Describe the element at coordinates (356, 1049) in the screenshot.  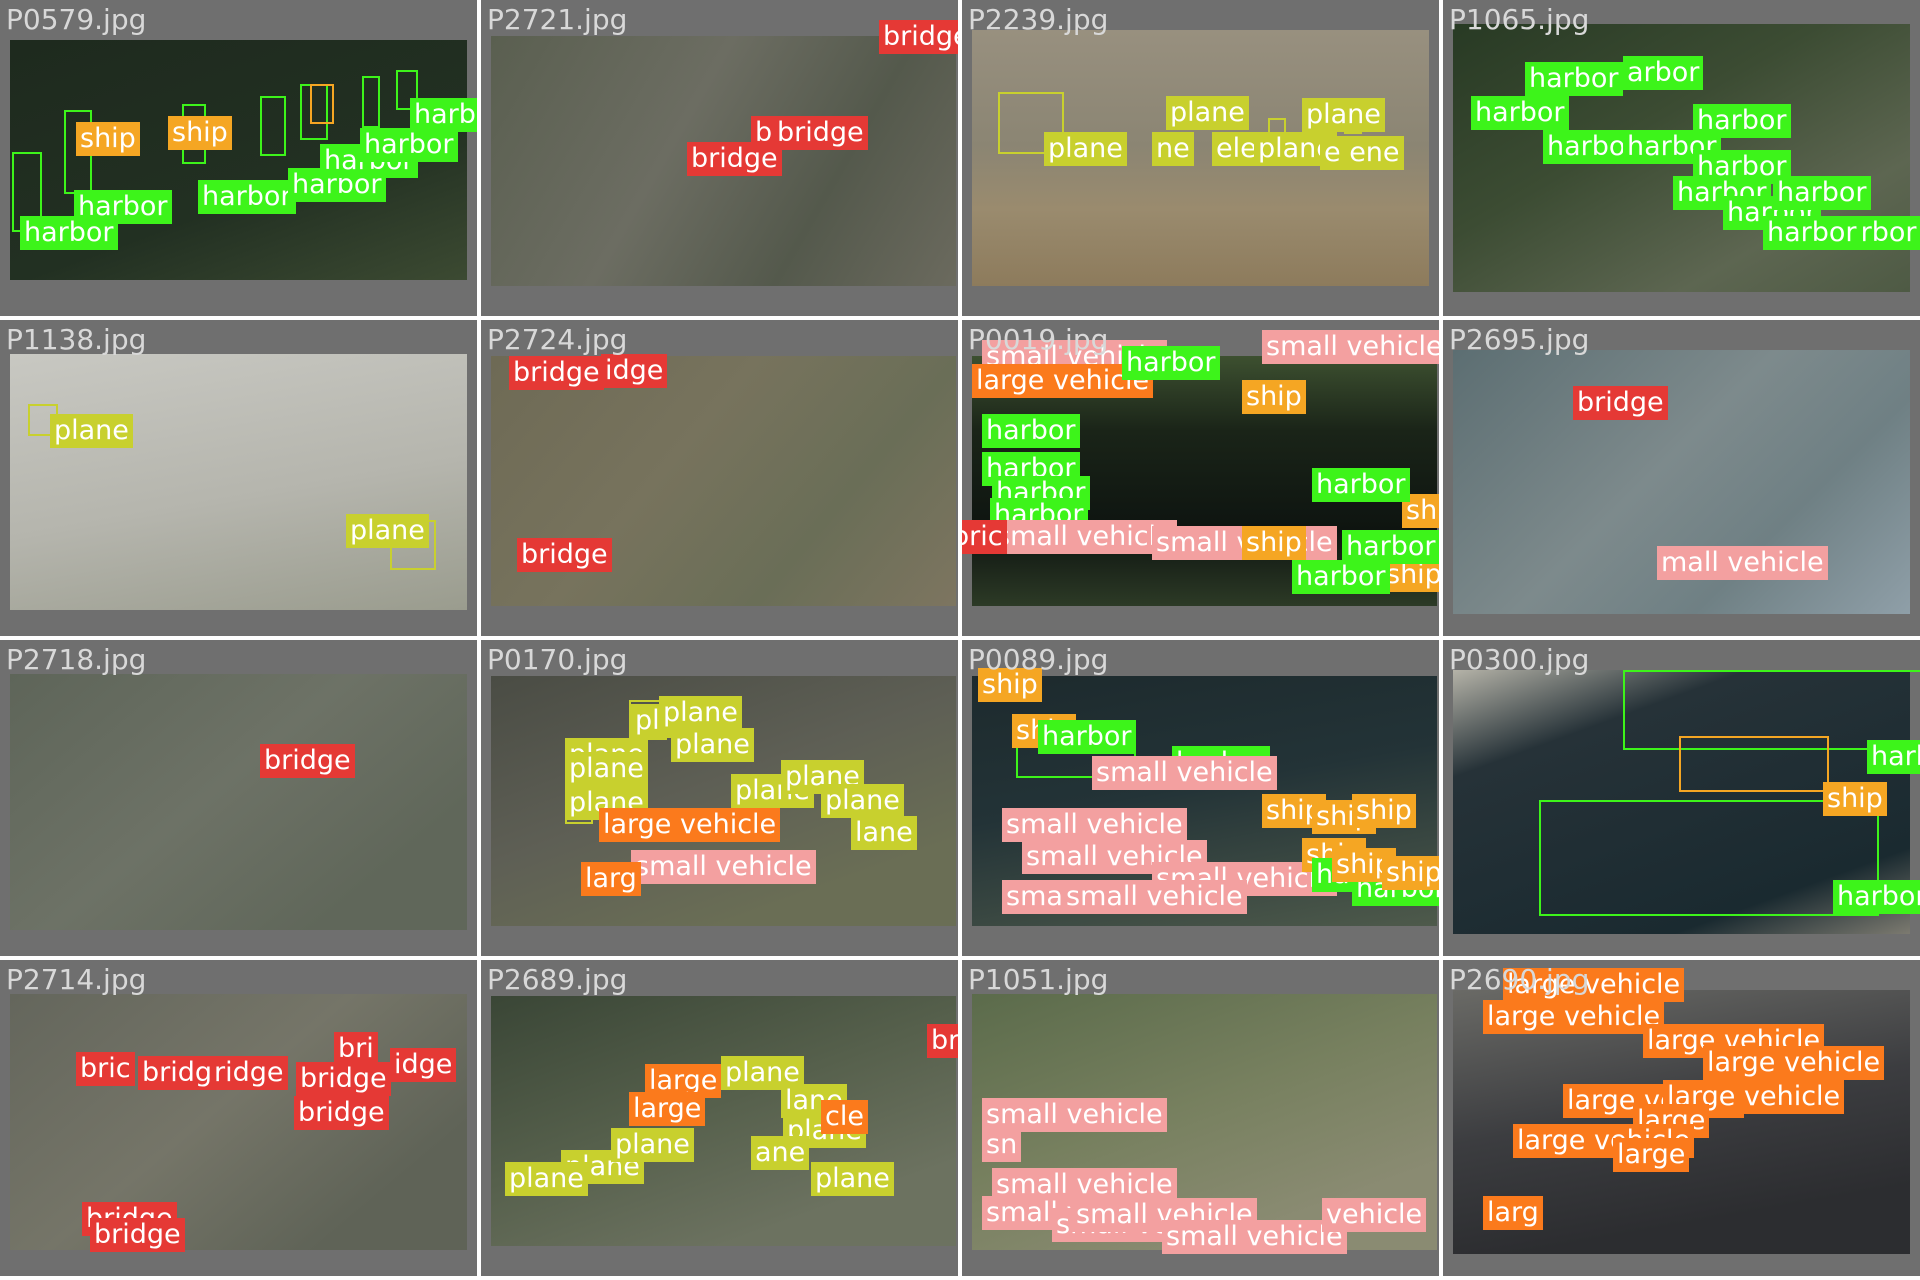
I see `detection-label: bri` at that location.